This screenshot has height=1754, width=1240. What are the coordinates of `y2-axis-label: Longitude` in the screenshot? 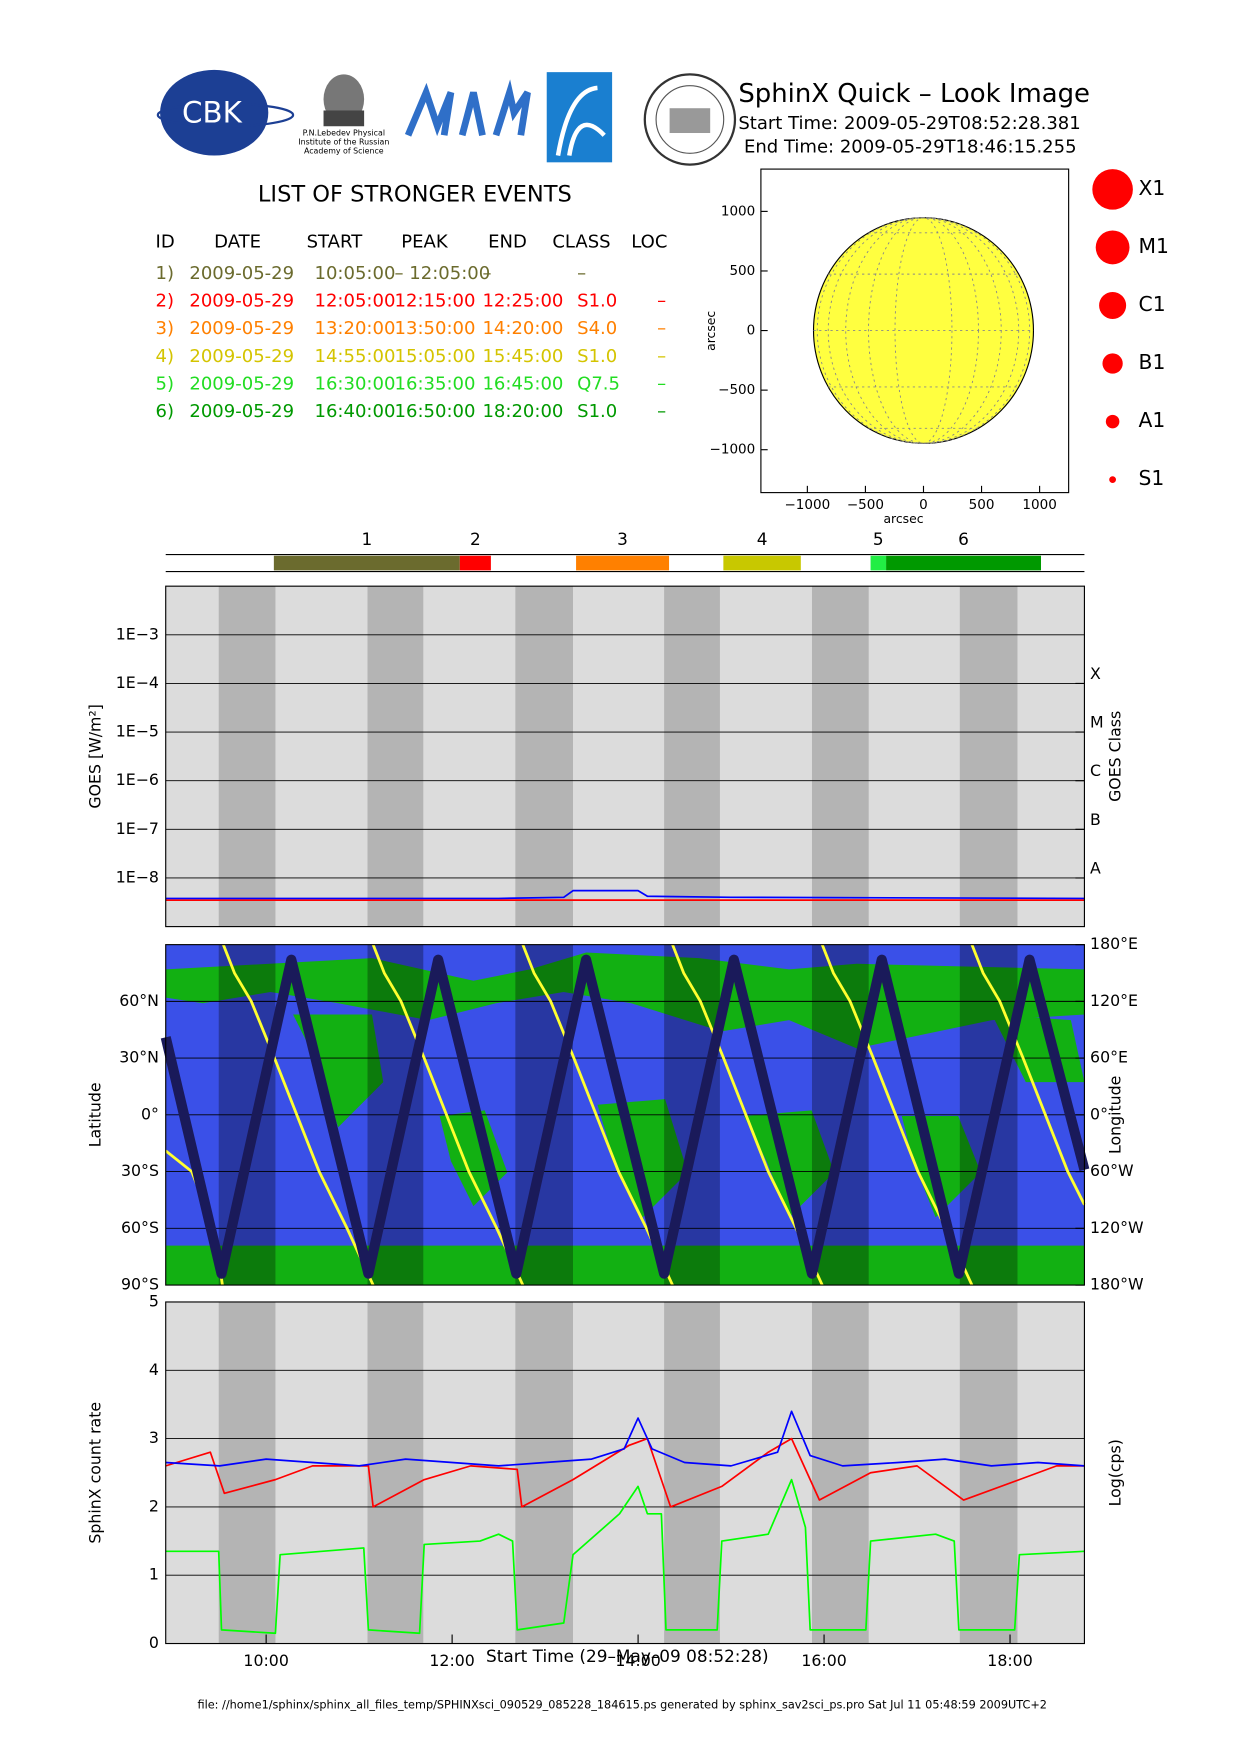 It's located at (1114, 1115).